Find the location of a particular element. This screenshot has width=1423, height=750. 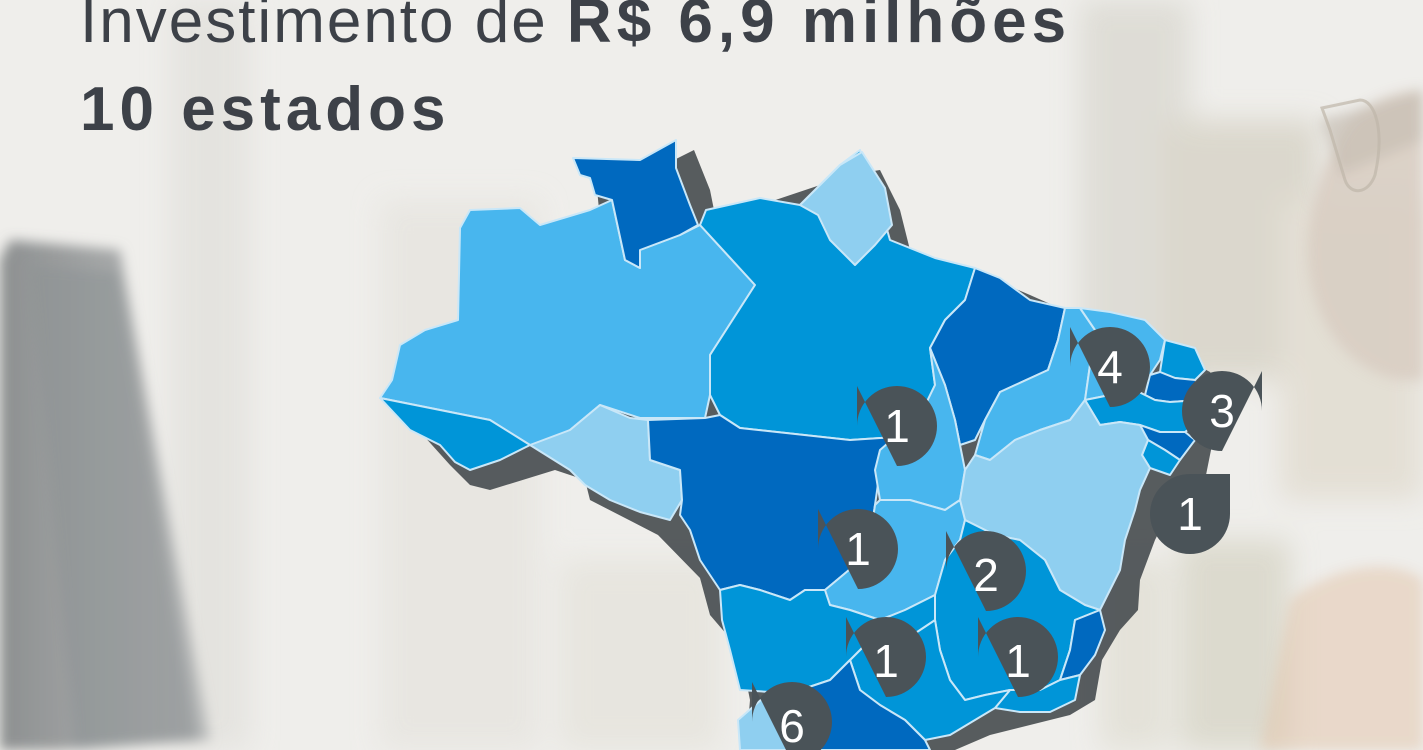

state-ac is located at coordinates (455, 434).